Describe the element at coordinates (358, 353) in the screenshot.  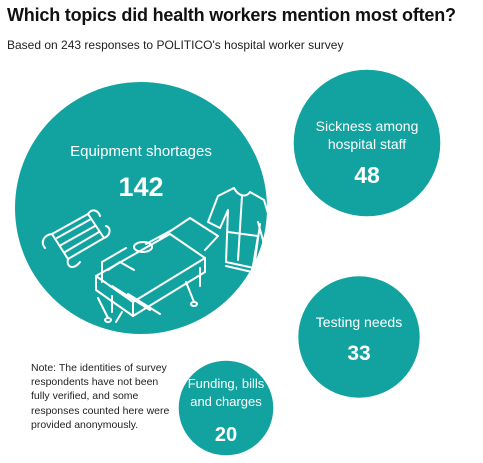
I see `bubble-value-label: 33` at that location.